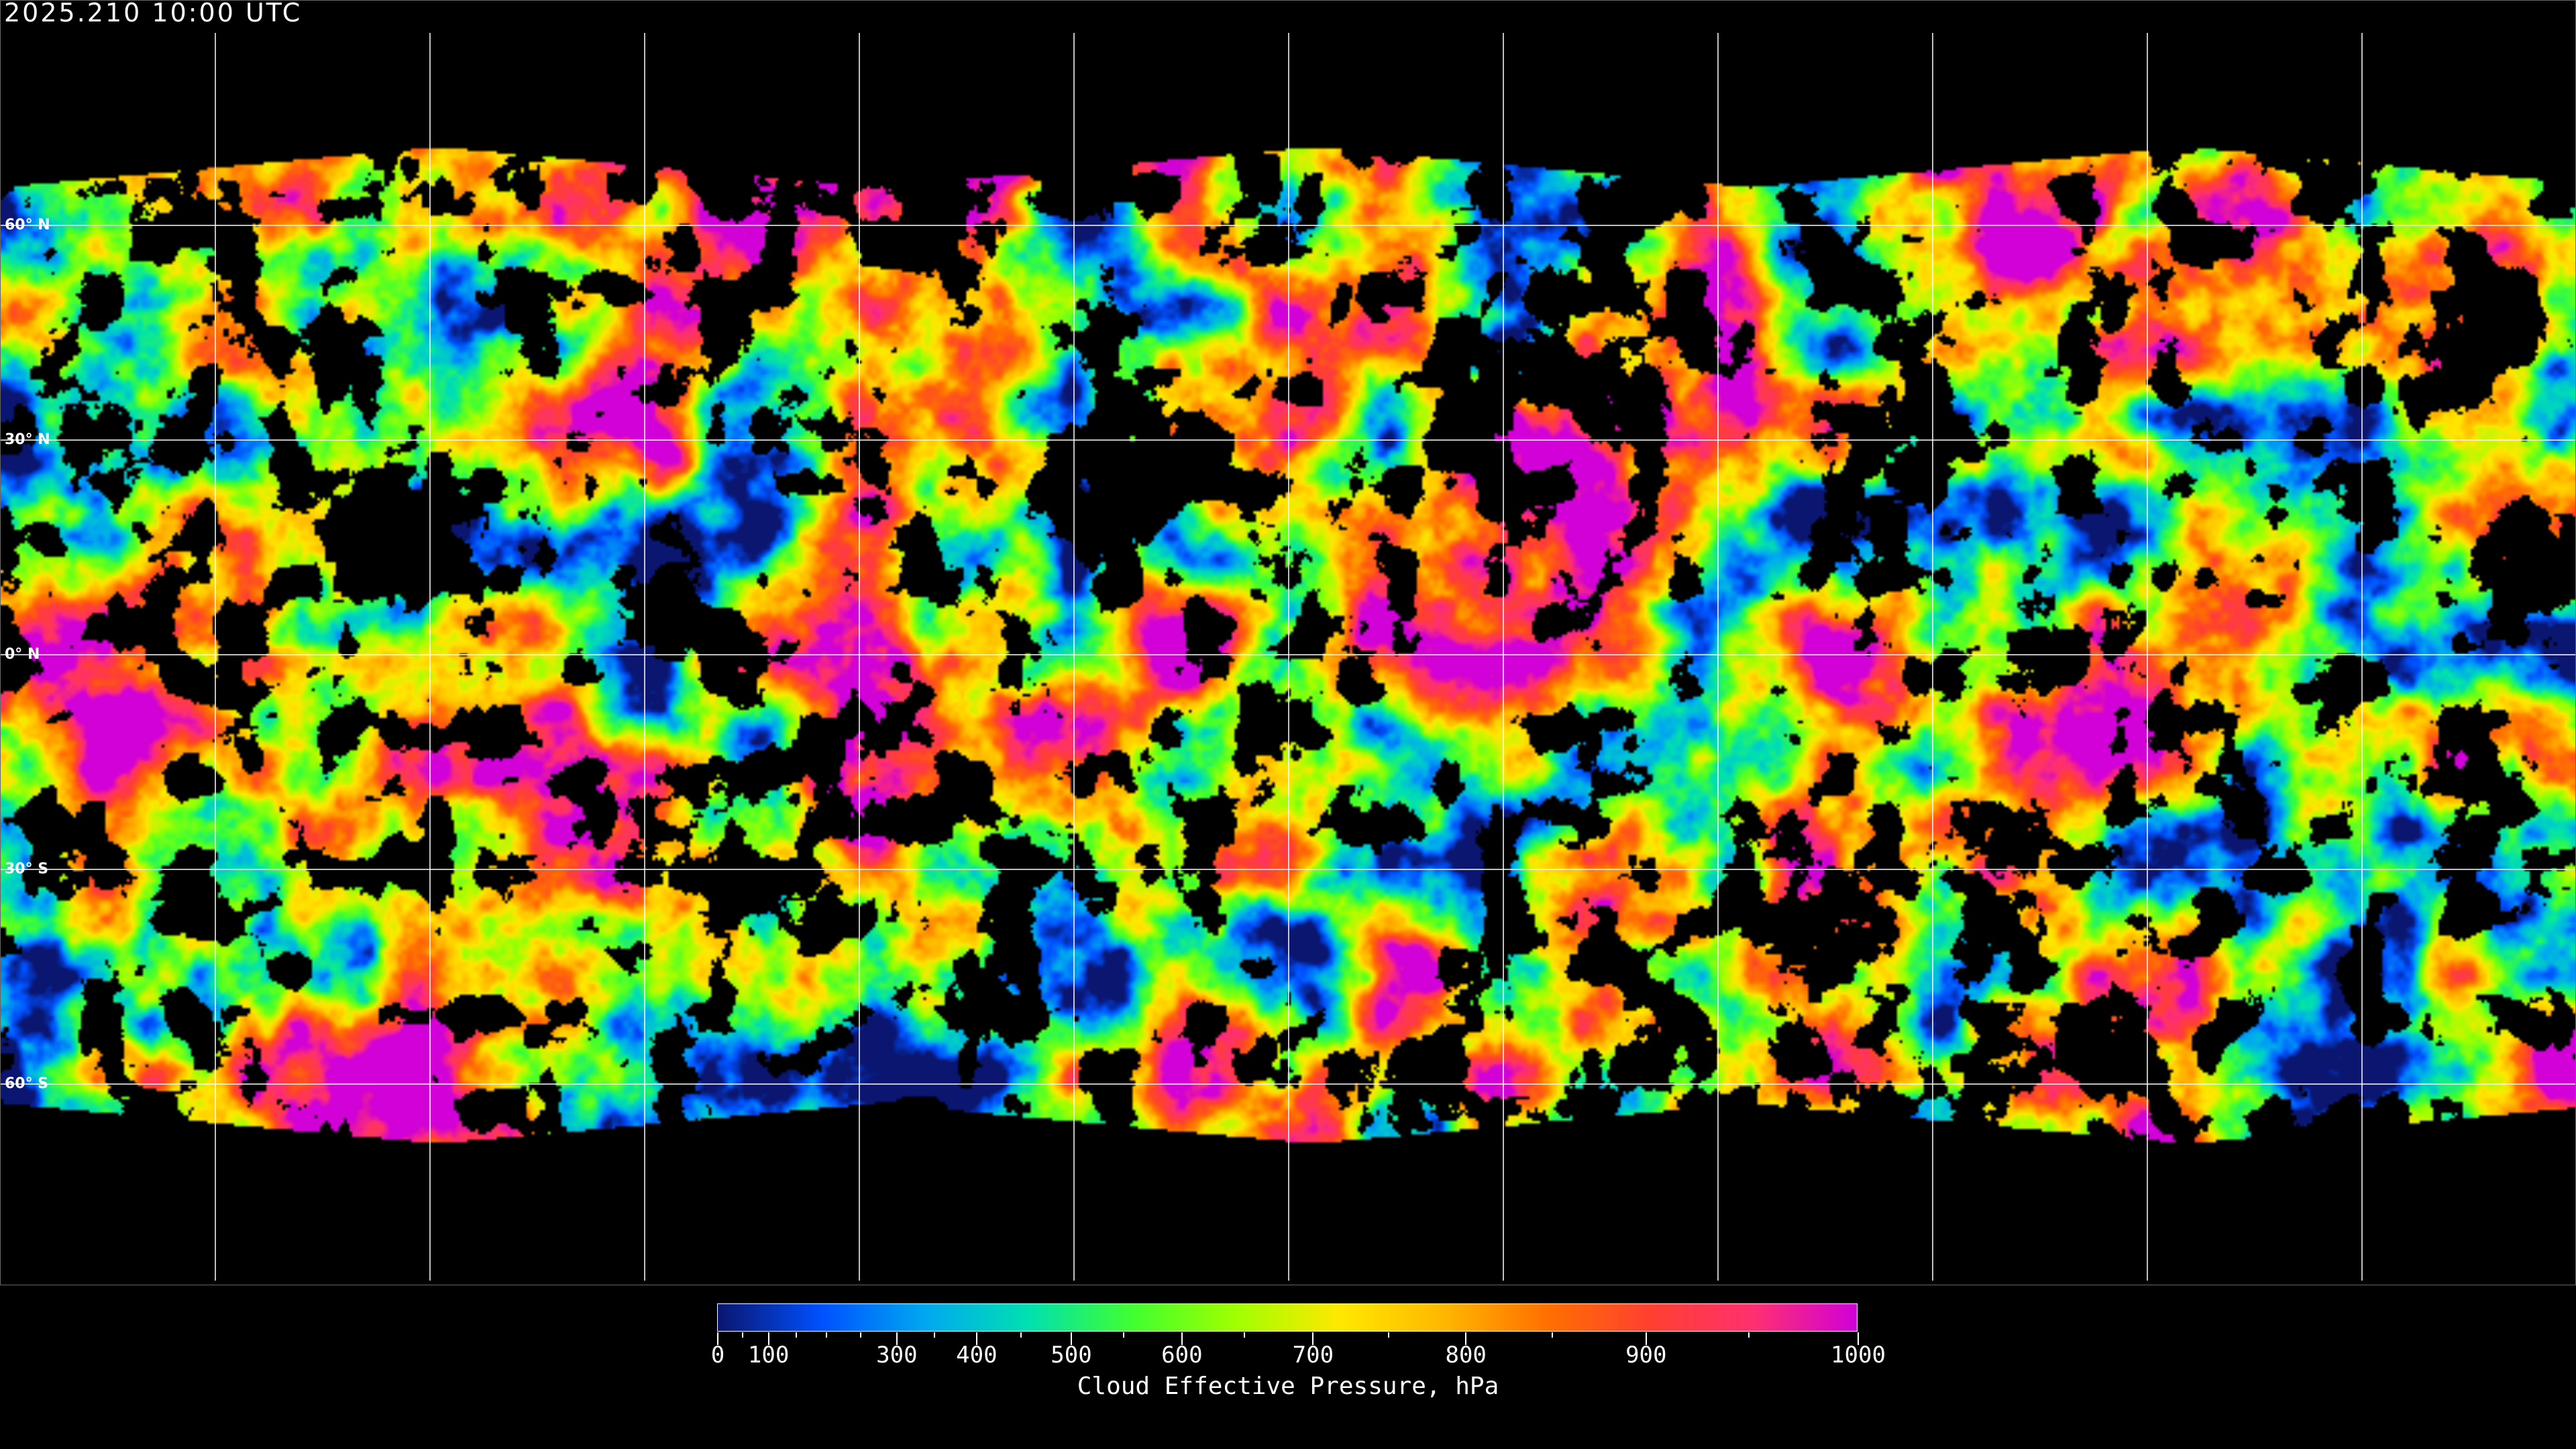 This screenshot has width=2576, height=1449. I want to click on lat-label-30n: 30° N, so click(27, 439).